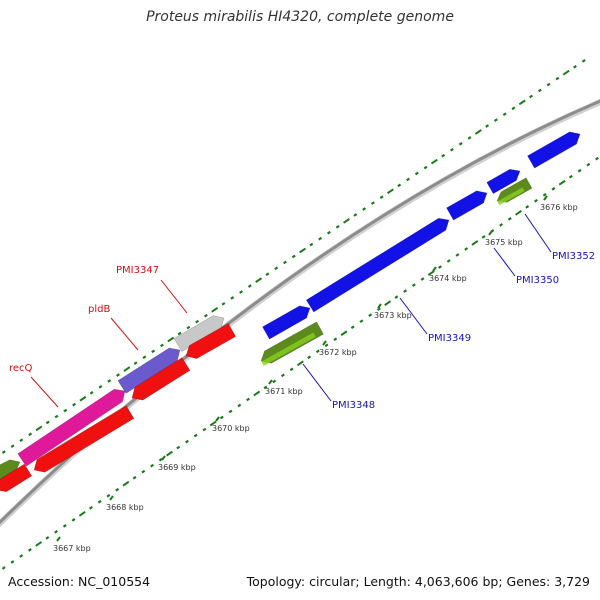 The height and width of the screenshot is (600, 600). Describe the element at coordinates (449, 338) in the screenshot. I see `gene-label: PMI3349` at that location.